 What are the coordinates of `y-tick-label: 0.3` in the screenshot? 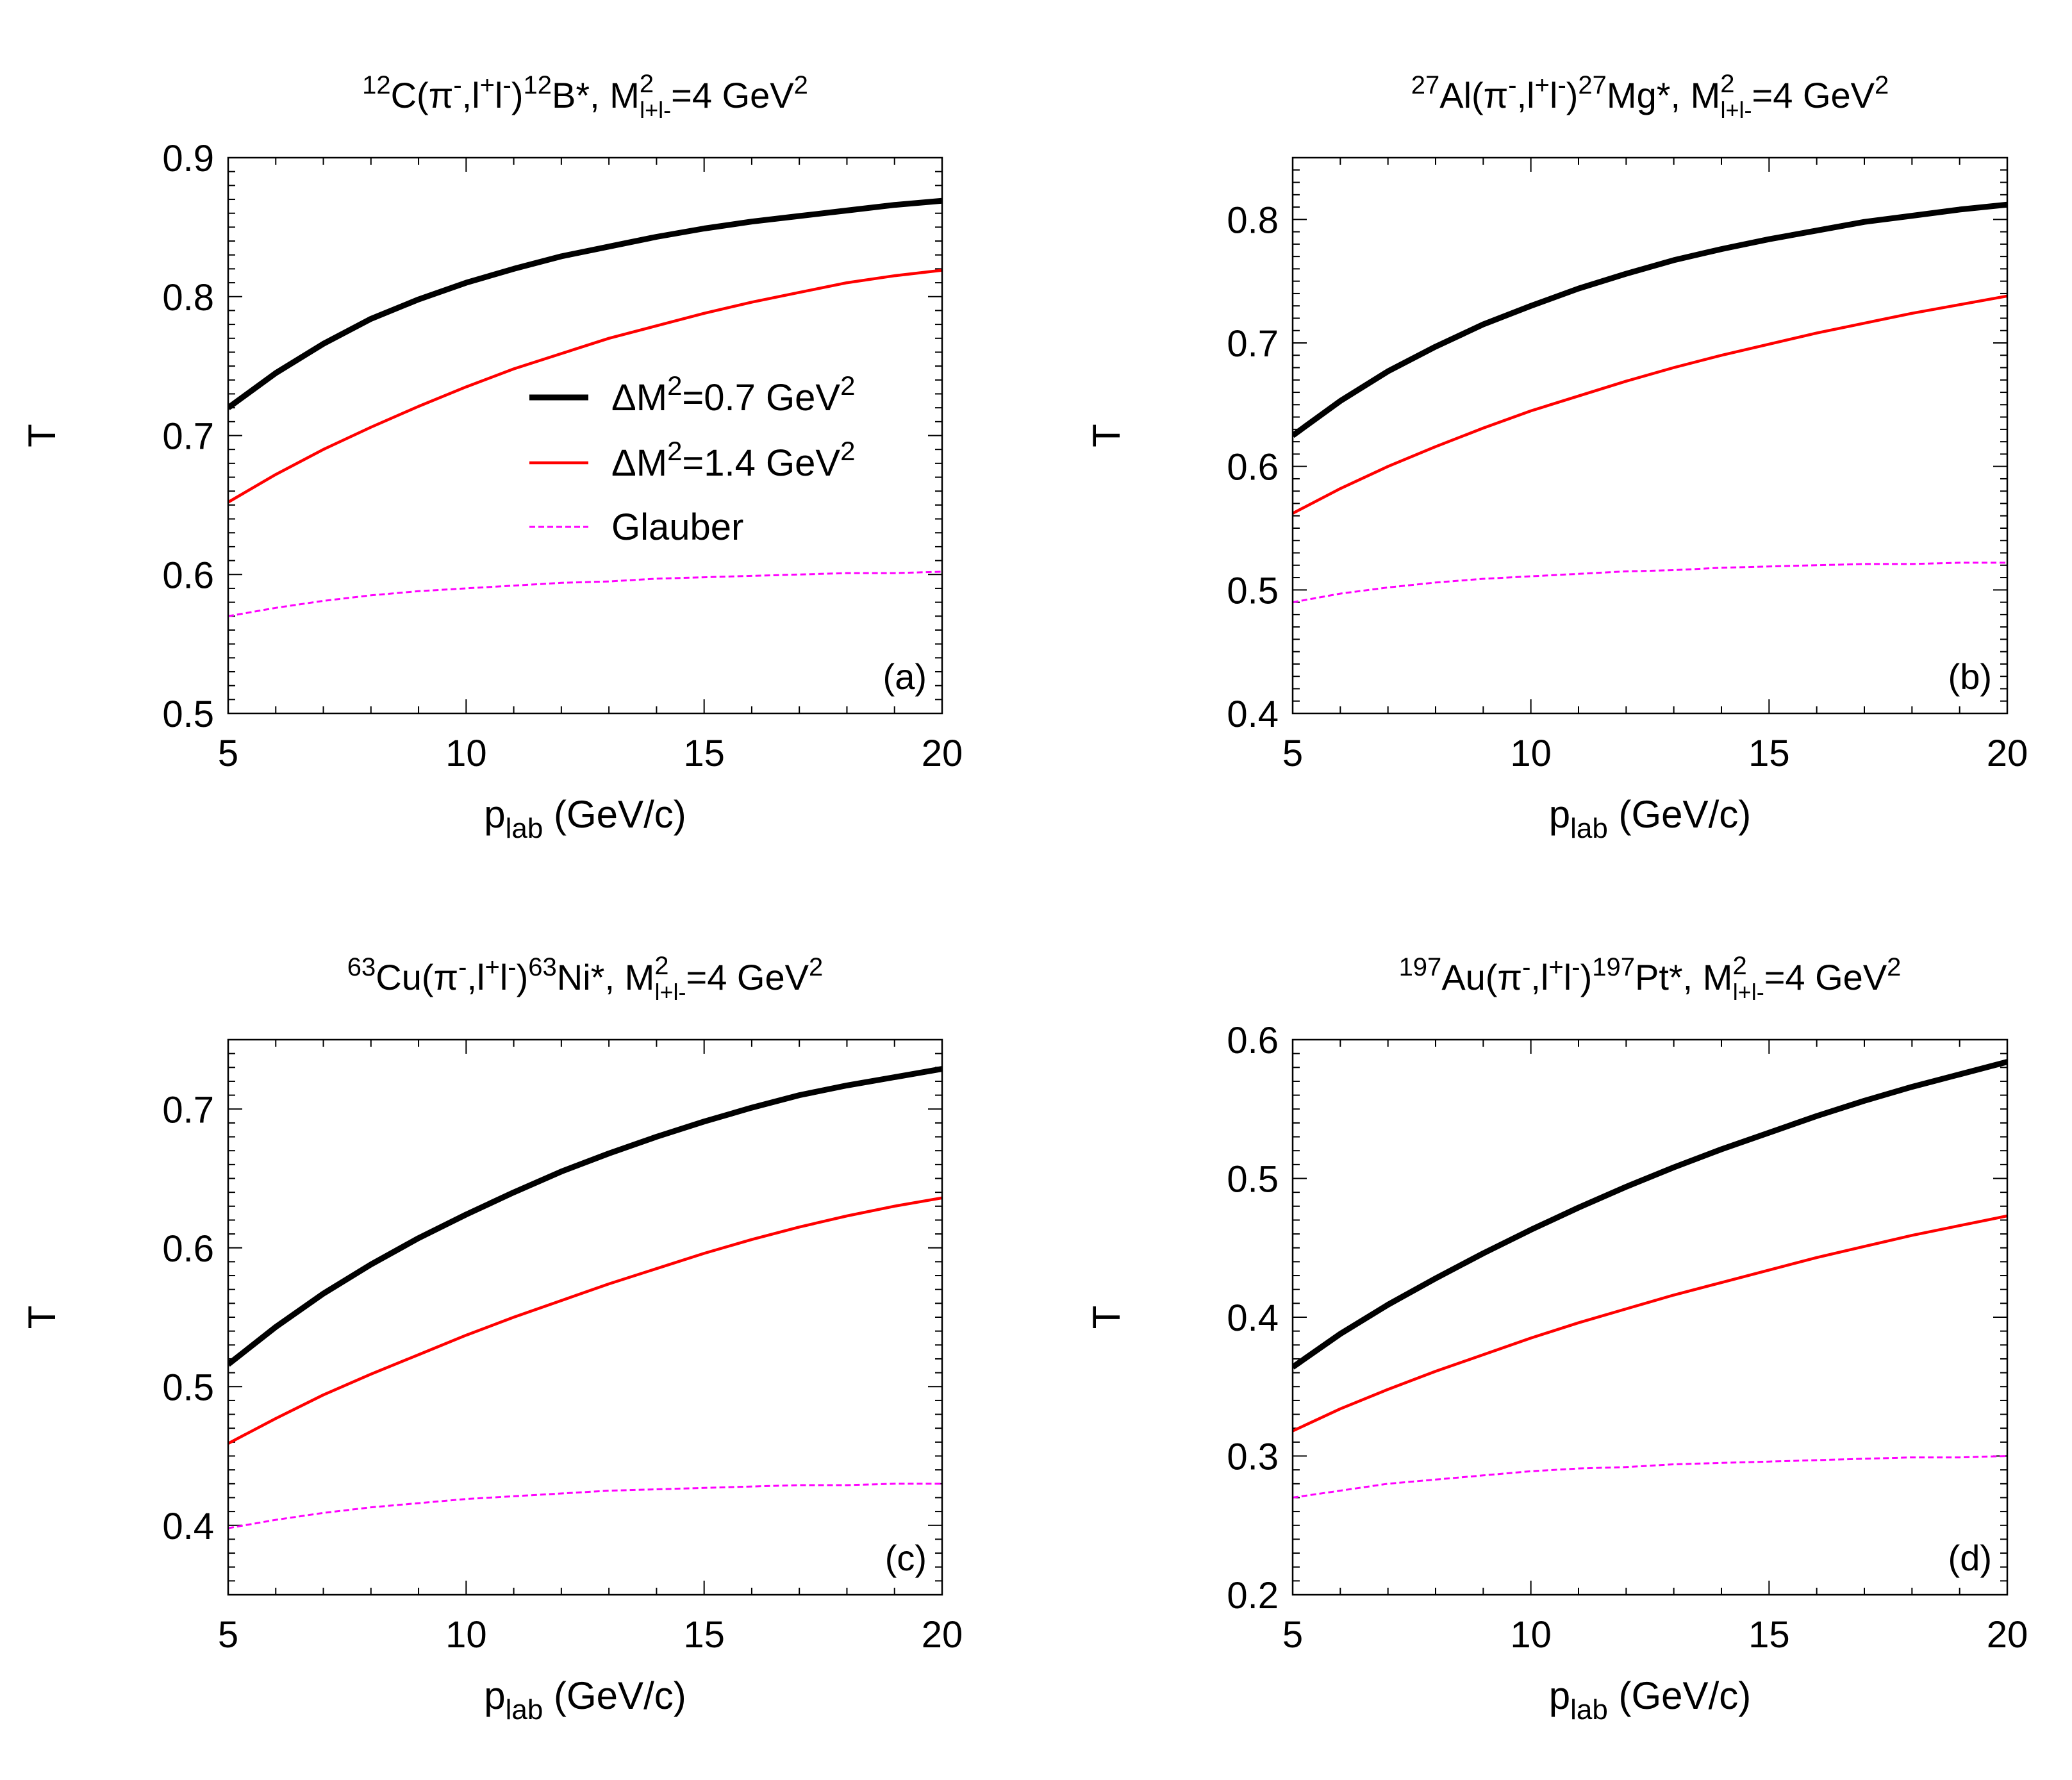 It's located at (1253, 1457).